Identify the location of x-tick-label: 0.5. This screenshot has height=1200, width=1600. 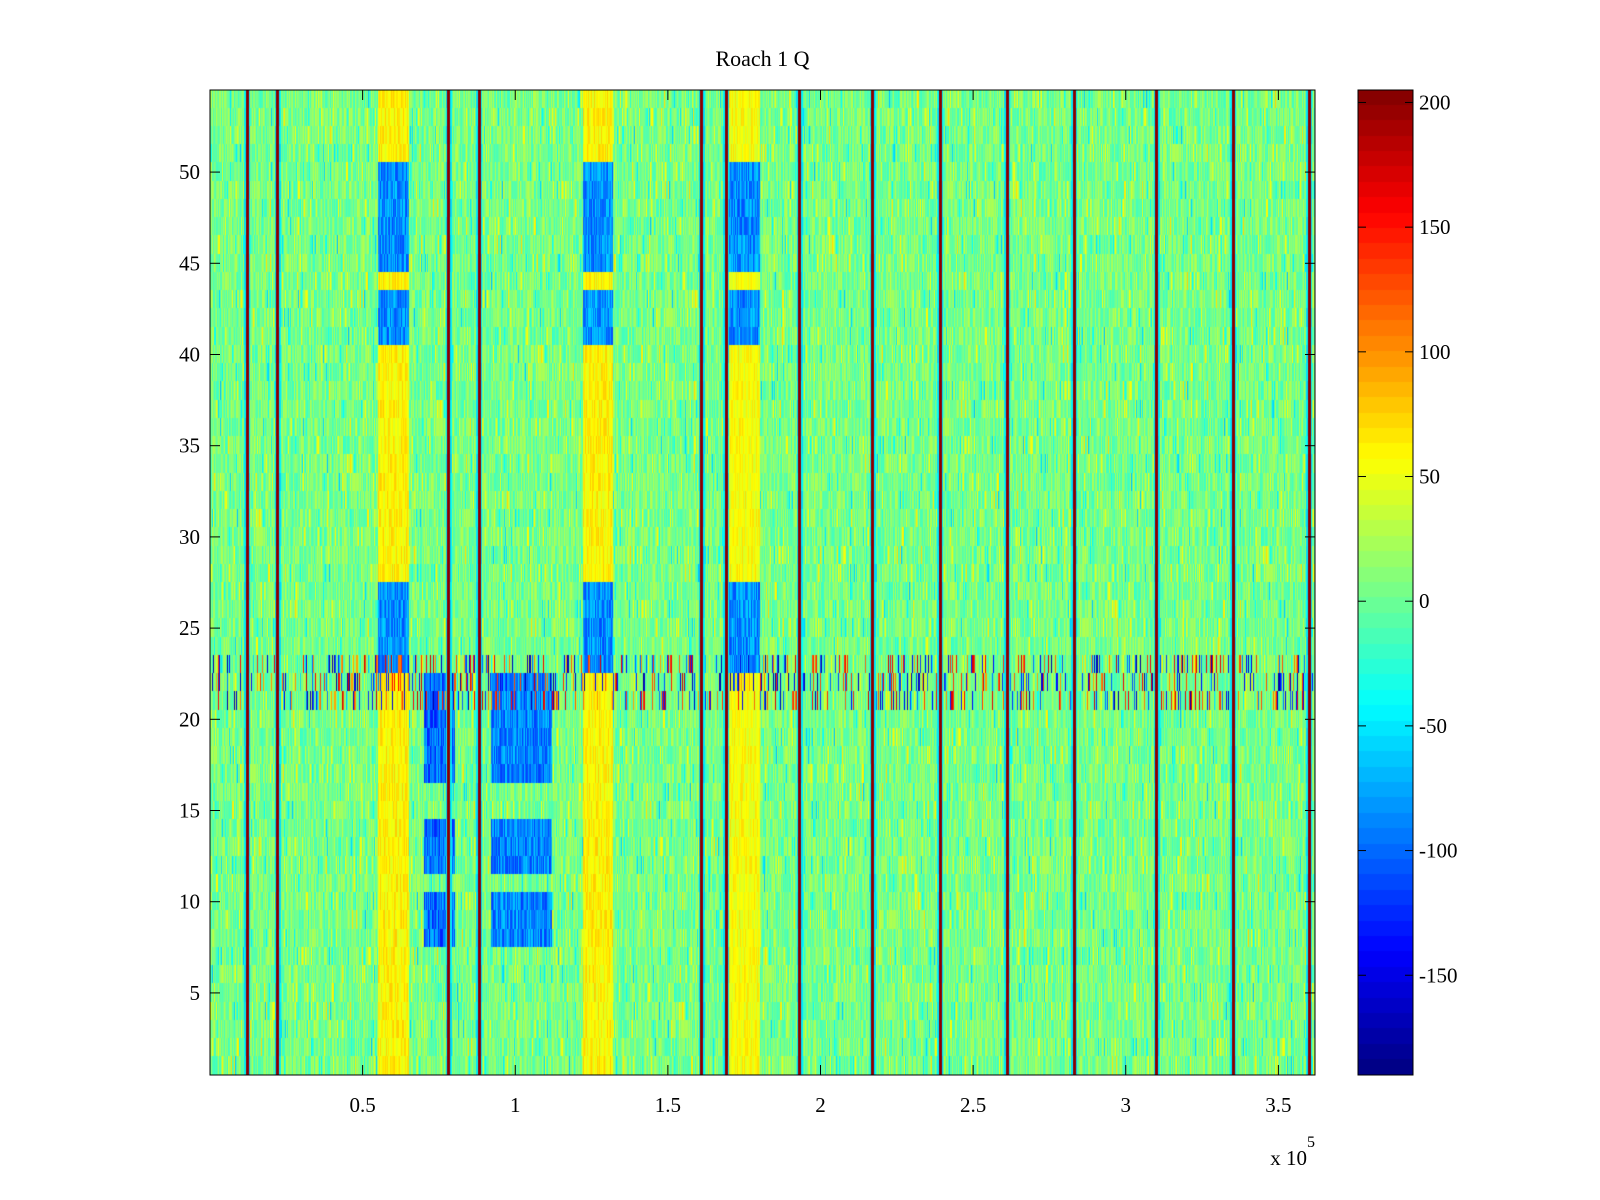
(362, 1105).